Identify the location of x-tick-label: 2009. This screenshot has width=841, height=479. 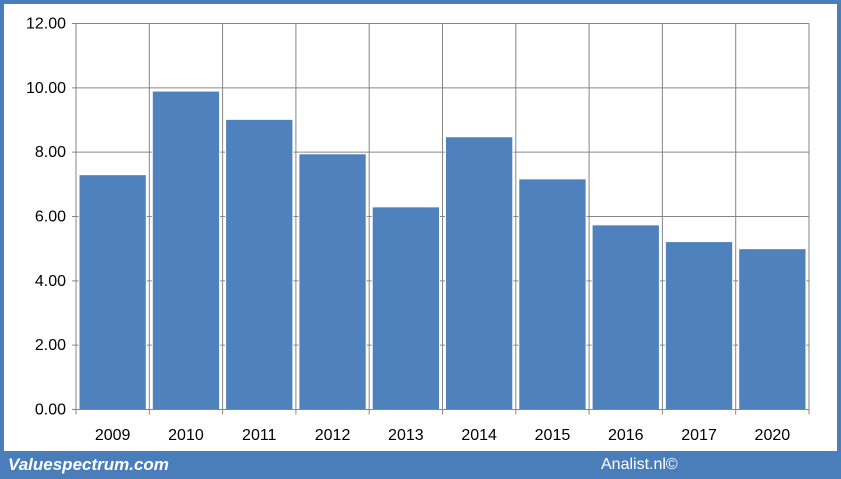
(113, 435).